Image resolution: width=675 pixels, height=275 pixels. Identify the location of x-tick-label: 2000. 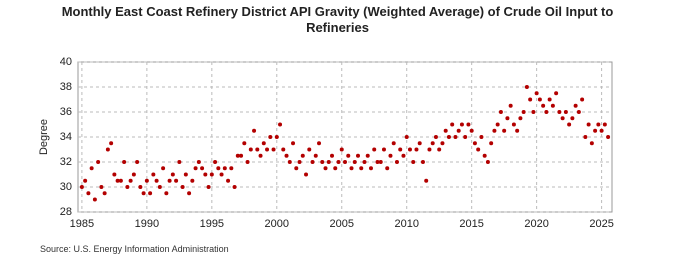
(277, 224).